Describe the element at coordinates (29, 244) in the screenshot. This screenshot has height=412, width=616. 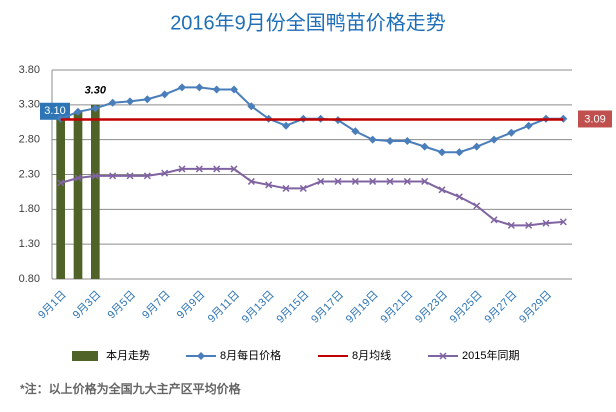
I see `y-tick-label: 1.30` at that location.